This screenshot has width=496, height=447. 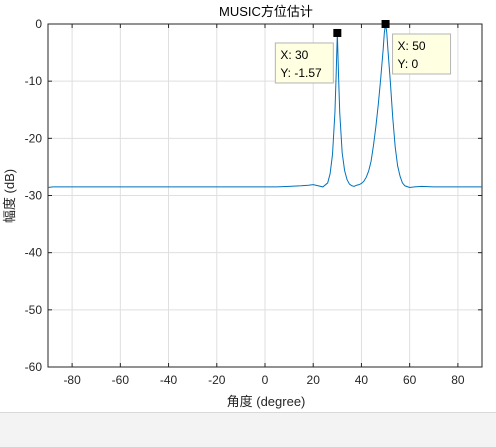 I want to click on datatip: X: 30 Y: -1.57, so click(x=308, y=56).